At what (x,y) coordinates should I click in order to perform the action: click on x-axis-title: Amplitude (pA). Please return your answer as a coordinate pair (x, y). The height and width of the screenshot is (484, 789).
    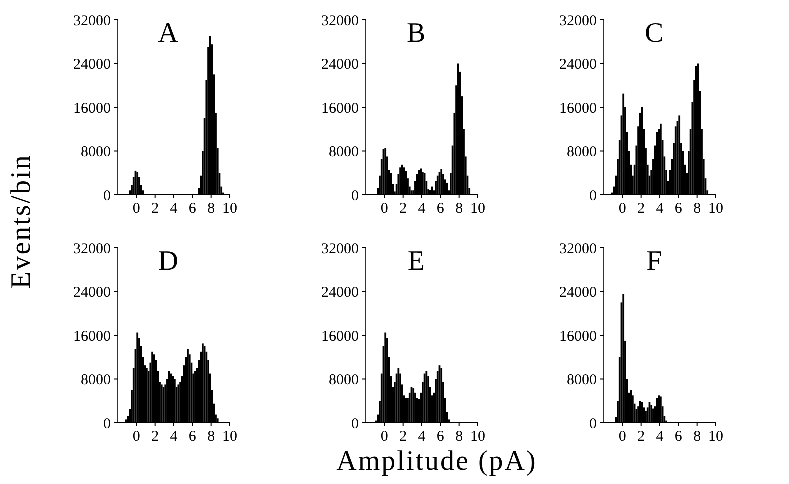
    Looking at the image, I should click on (437, 461).